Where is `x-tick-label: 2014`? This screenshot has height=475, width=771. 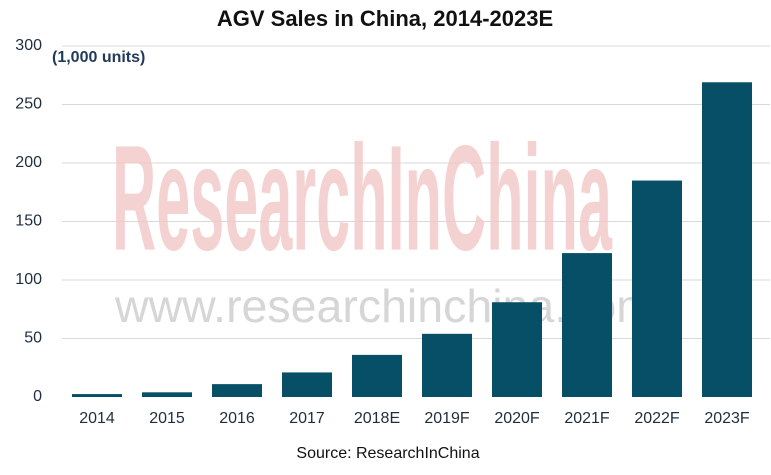
x-tick-label: 2014 is located at coordinates (97, 418).